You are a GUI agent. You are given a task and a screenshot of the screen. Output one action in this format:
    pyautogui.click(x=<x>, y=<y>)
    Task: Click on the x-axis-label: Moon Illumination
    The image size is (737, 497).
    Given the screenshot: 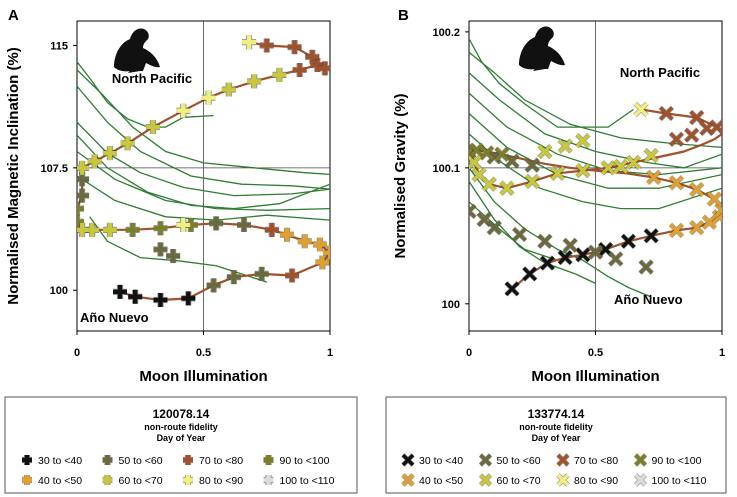 What is the action you would take?
    pyautogui.click(x=595, y=376)
    